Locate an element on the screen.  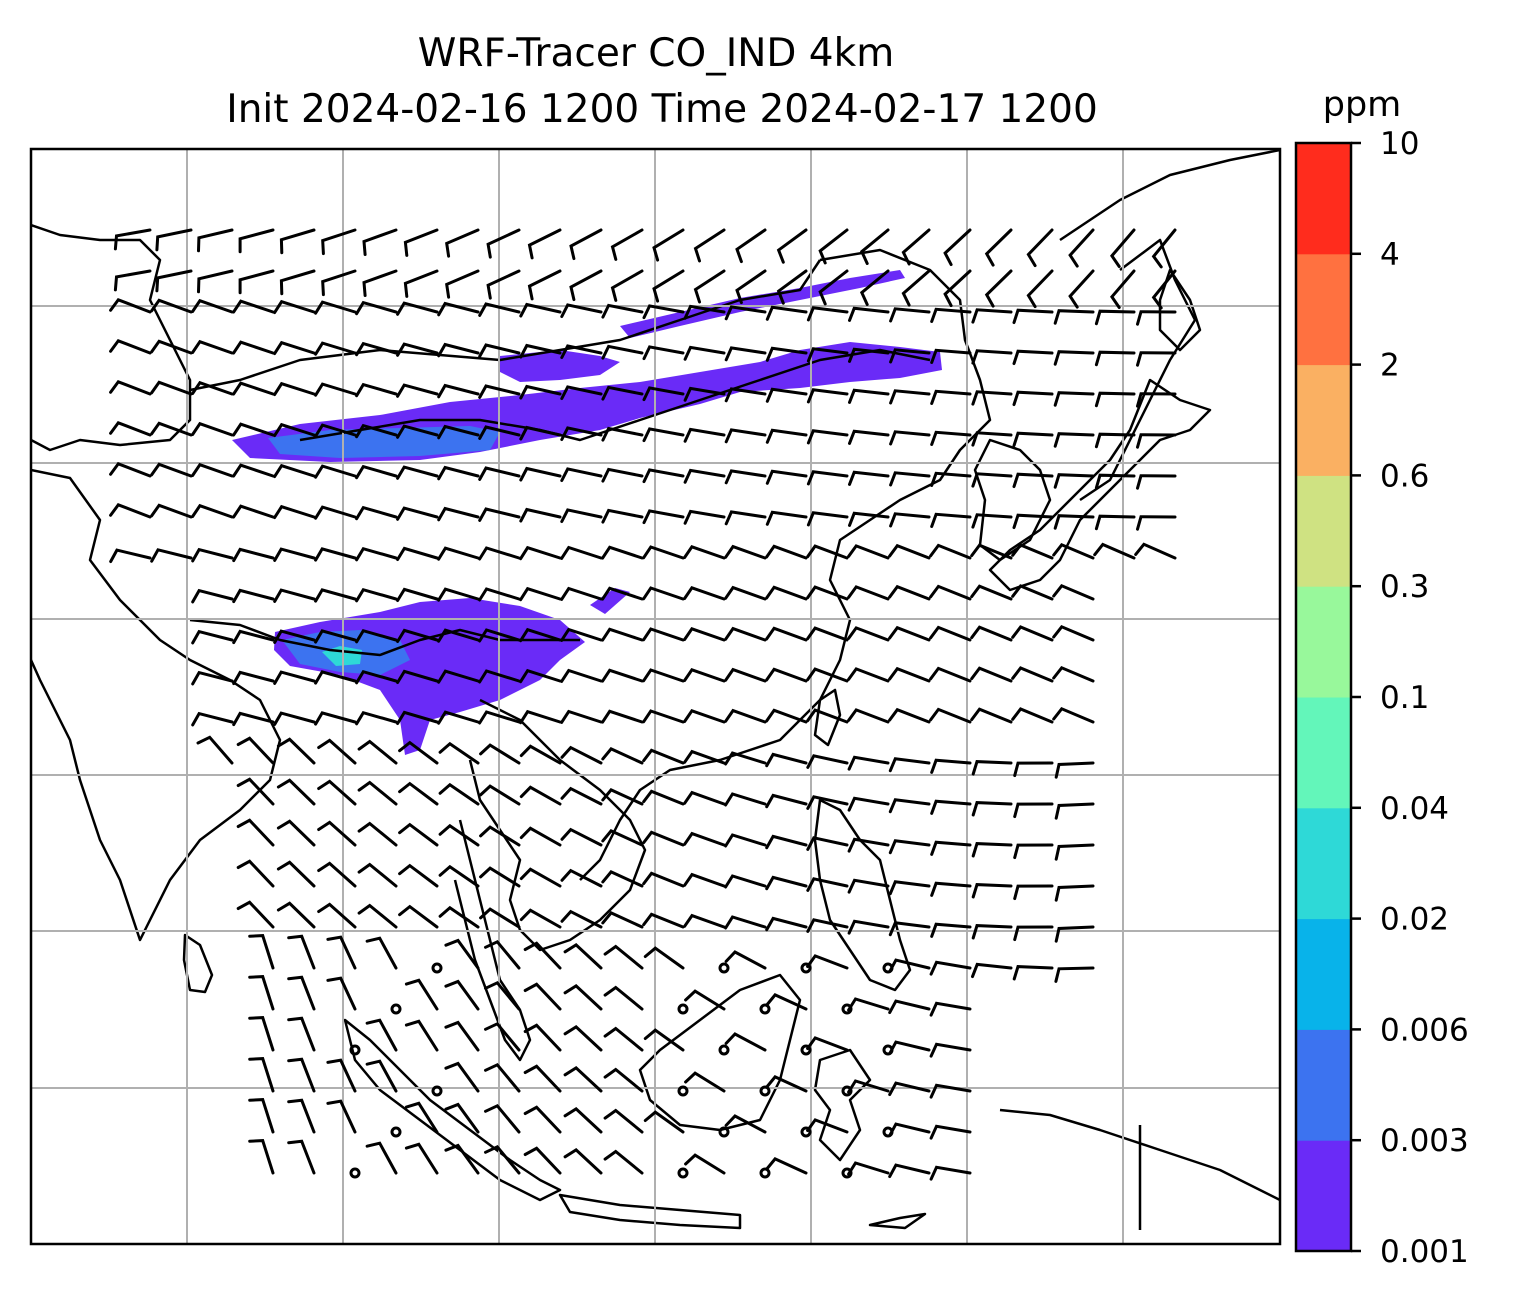
coast-west-asia is located at coordinates (111, 337).